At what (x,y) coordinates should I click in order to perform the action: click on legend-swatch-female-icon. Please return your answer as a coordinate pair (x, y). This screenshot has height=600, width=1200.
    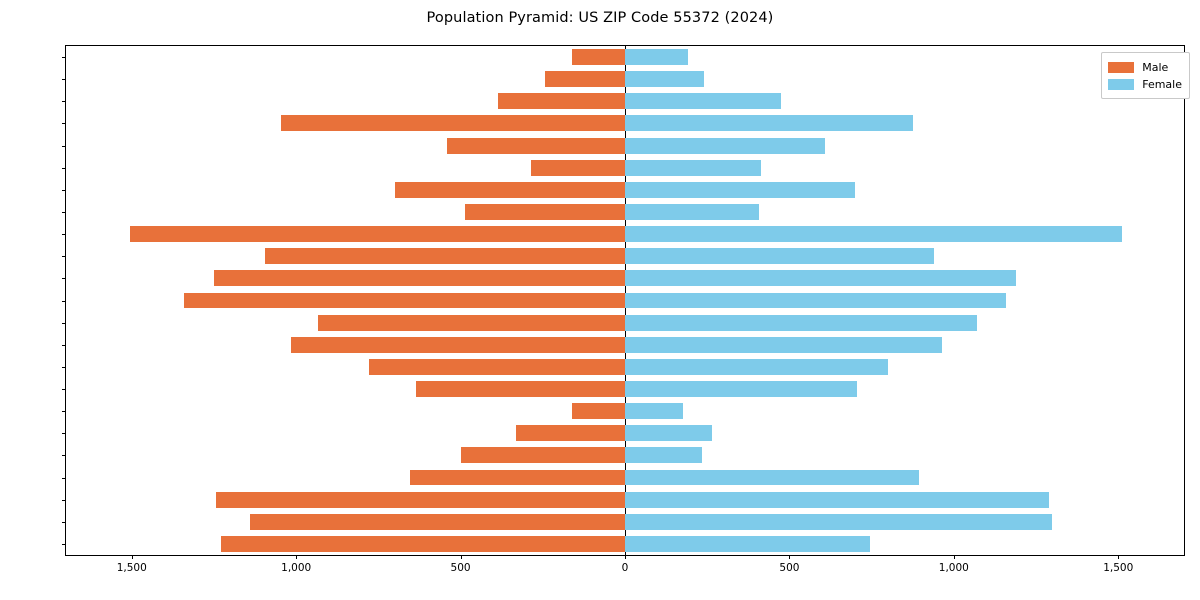
    Looking at the image, I should click on (1121, 84).